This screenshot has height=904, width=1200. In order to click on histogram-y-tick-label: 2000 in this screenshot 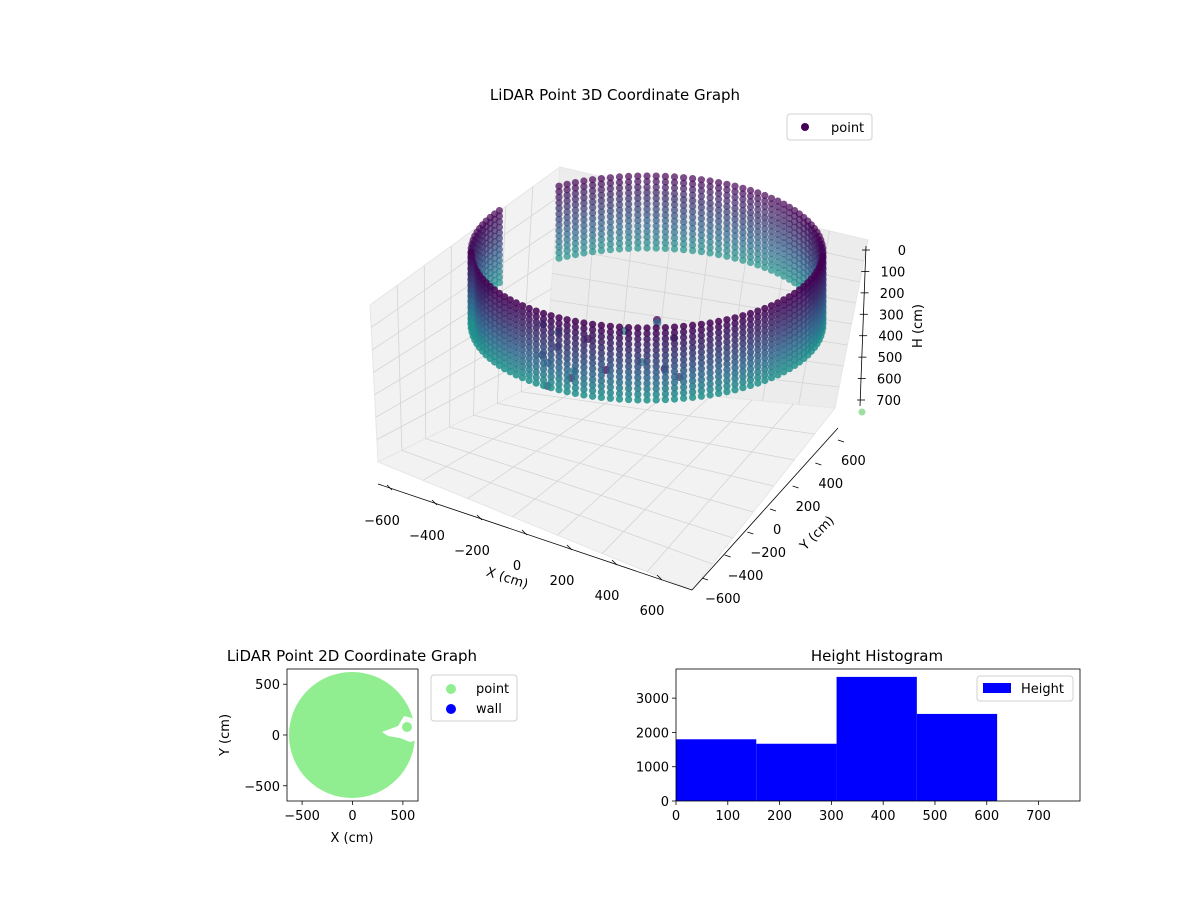, I will do `click(652, 733)`.